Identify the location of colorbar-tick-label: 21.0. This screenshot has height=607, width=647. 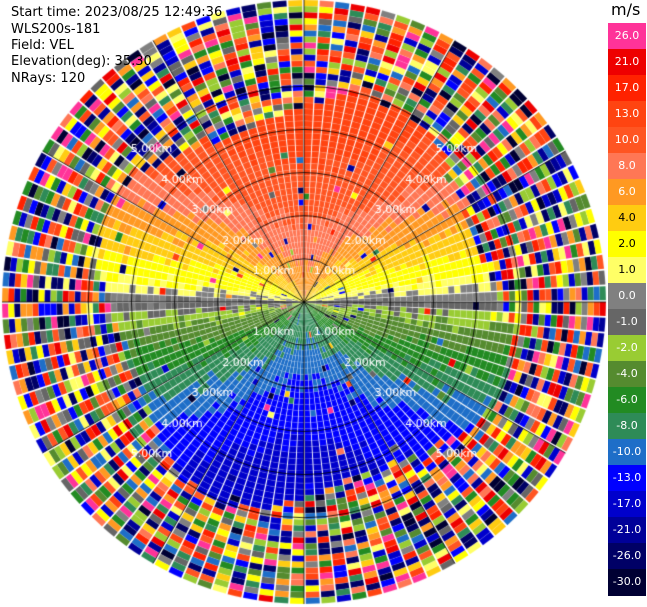
(627, 61).